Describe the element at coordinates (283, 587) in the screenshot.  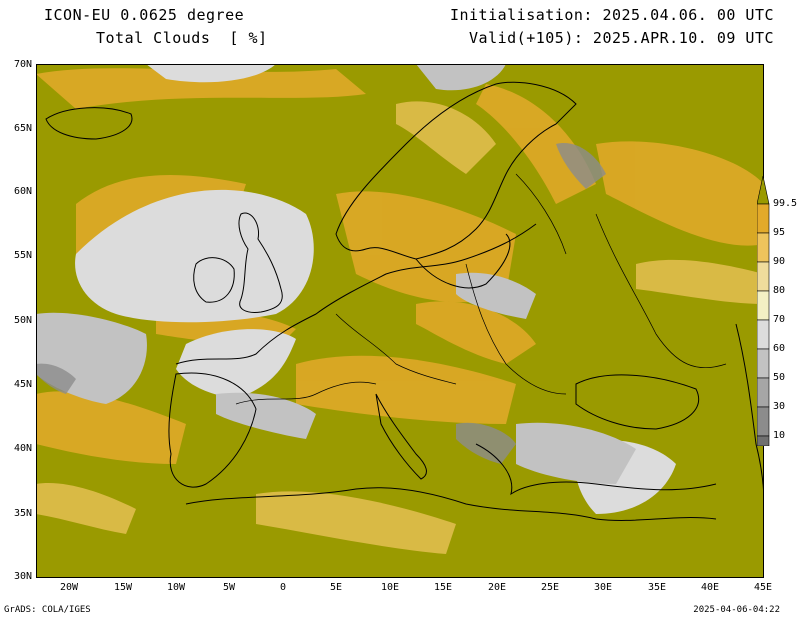
I see `lon-label: 0` at that location.